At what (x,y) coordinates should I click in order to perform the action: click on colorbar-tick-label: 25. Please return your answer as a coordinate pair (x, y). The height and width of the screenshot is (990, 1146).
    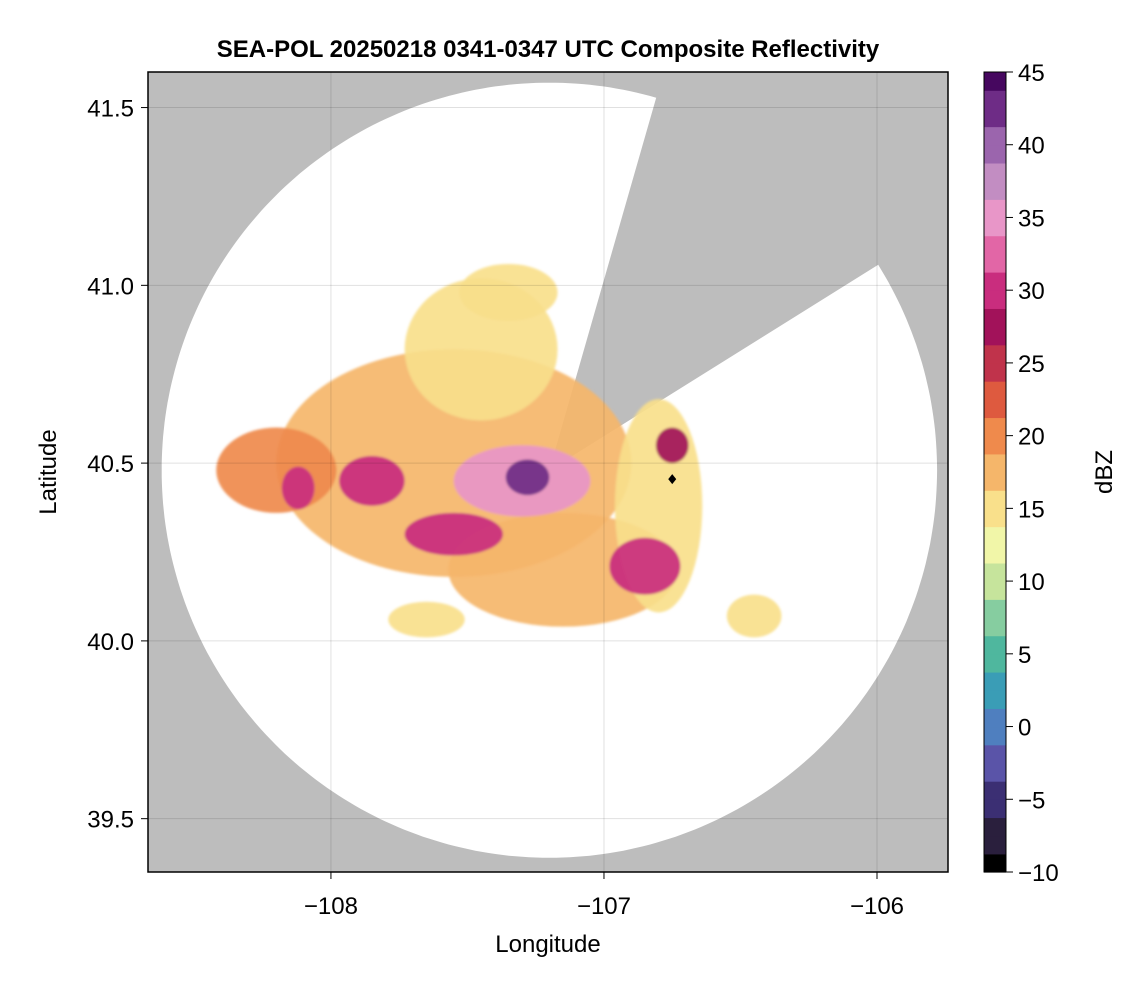
    Looking at the image, I should click on (1031, 364).